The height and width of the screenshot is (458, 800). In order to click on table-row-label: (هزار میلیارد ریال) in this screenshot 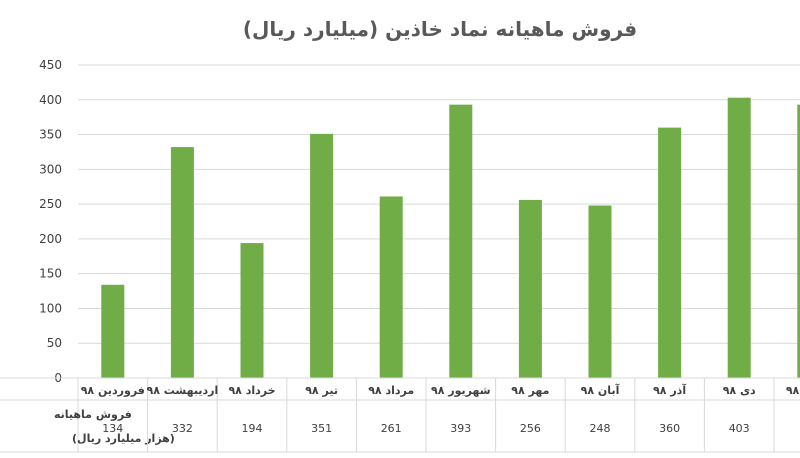, I will do `click(123, 438)`.